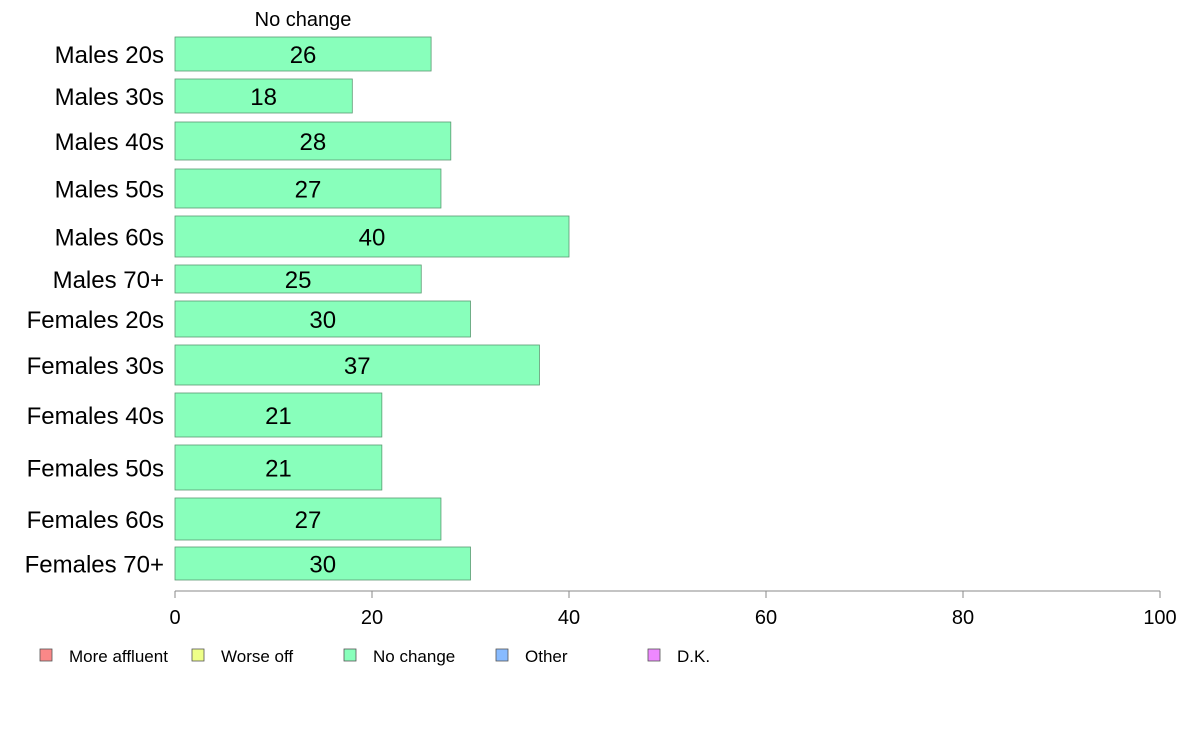 The height and width of the screenshot is (736, 1188). I want to click on category-label: Males 70+, so click(108, 280).